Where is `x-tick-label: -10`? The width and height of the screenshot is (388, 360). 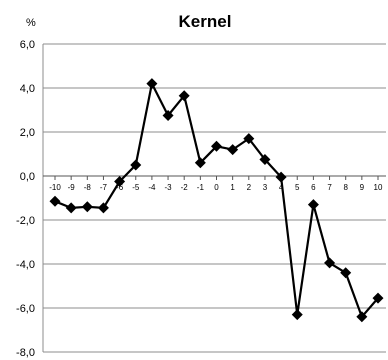 x-tick-label: -10 is located at coordinates (55, 187).